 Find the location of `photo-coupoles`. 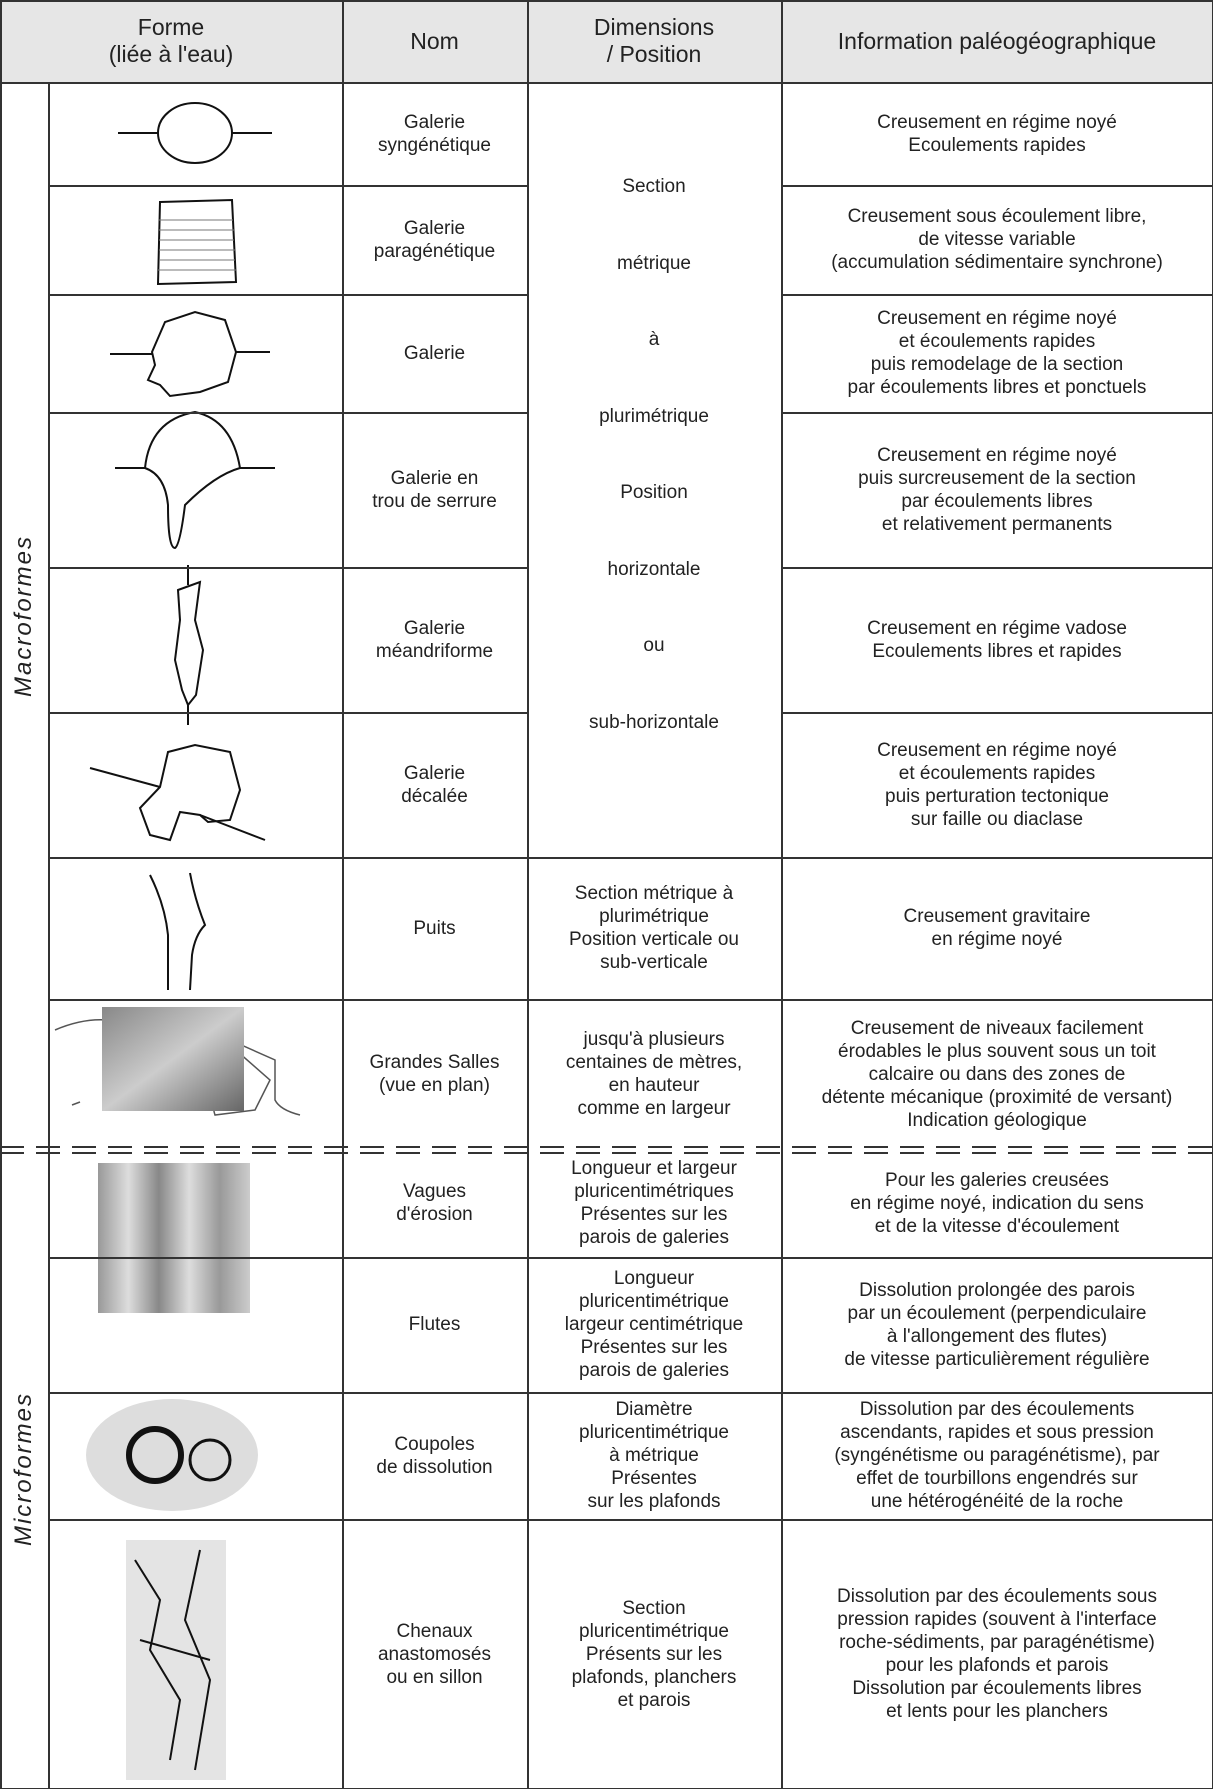

photo-coupoles is located at coordinates (172, 1455).